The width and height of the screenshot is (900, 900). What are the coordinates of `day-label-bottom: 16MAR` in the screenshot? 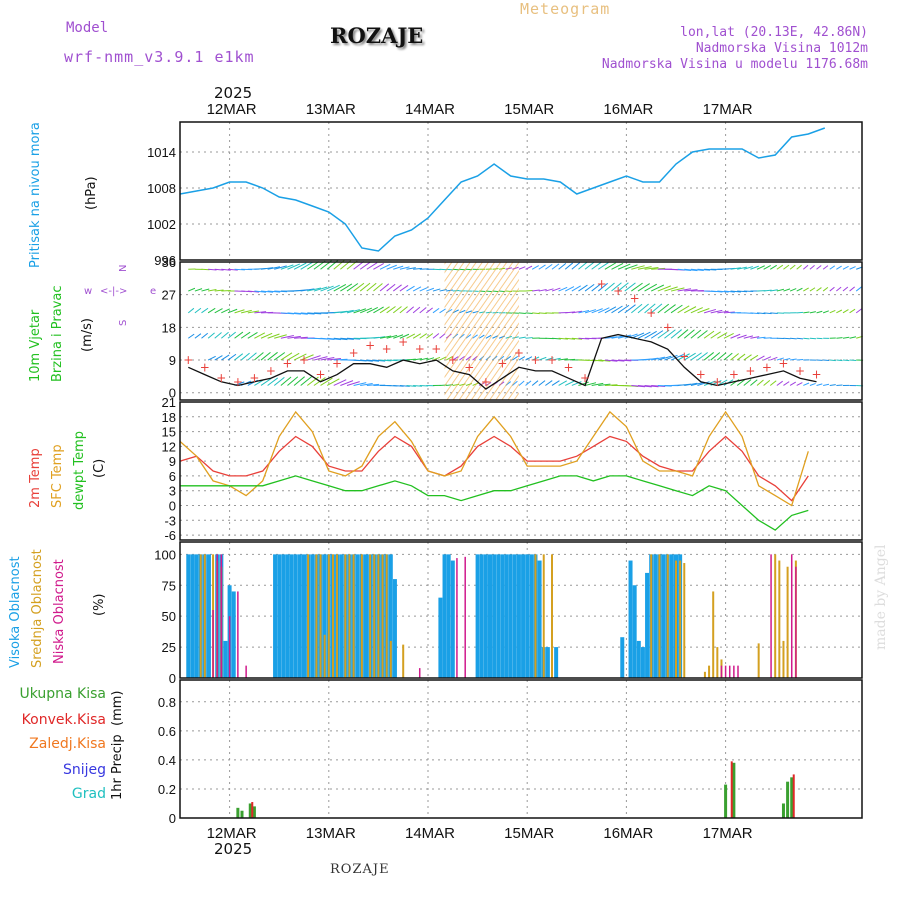 It's located at (628, 833).